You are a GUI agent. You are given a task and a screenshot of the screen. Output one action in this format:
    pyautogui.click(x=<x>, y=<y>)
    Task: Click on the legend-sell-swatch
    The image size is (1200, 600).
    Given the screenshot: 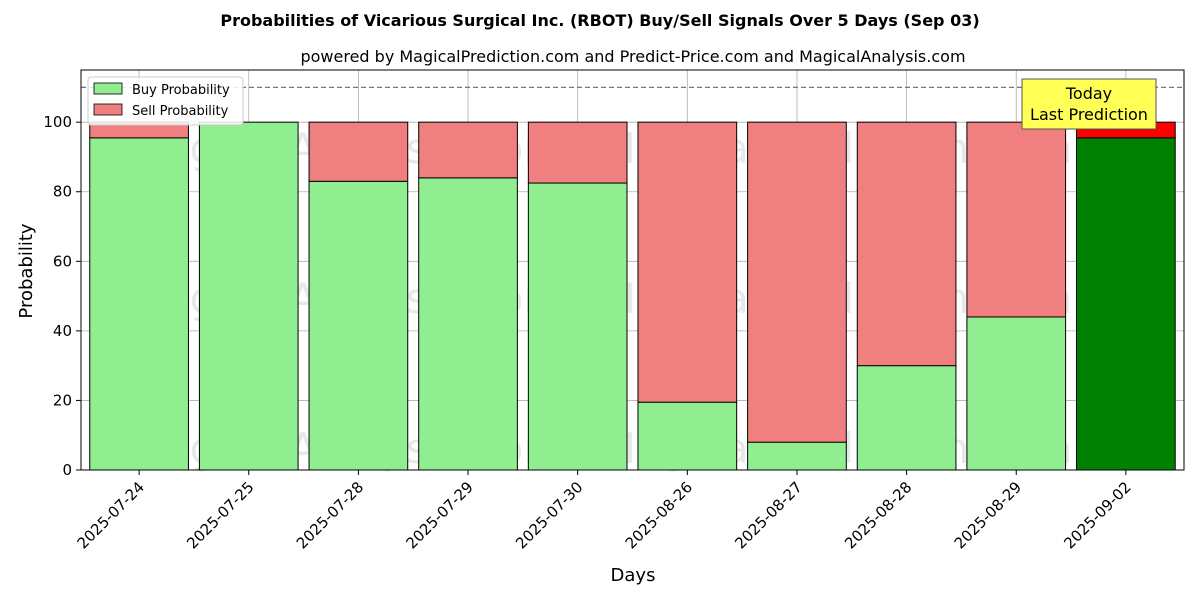 What is the action you would take?
    pyautogui.click(x=108, y=109)
    